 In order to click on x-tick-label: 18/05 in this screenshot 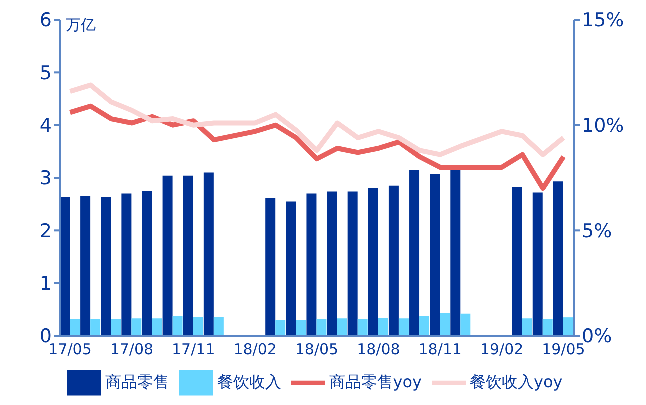, I will do `click(317, 349)`.